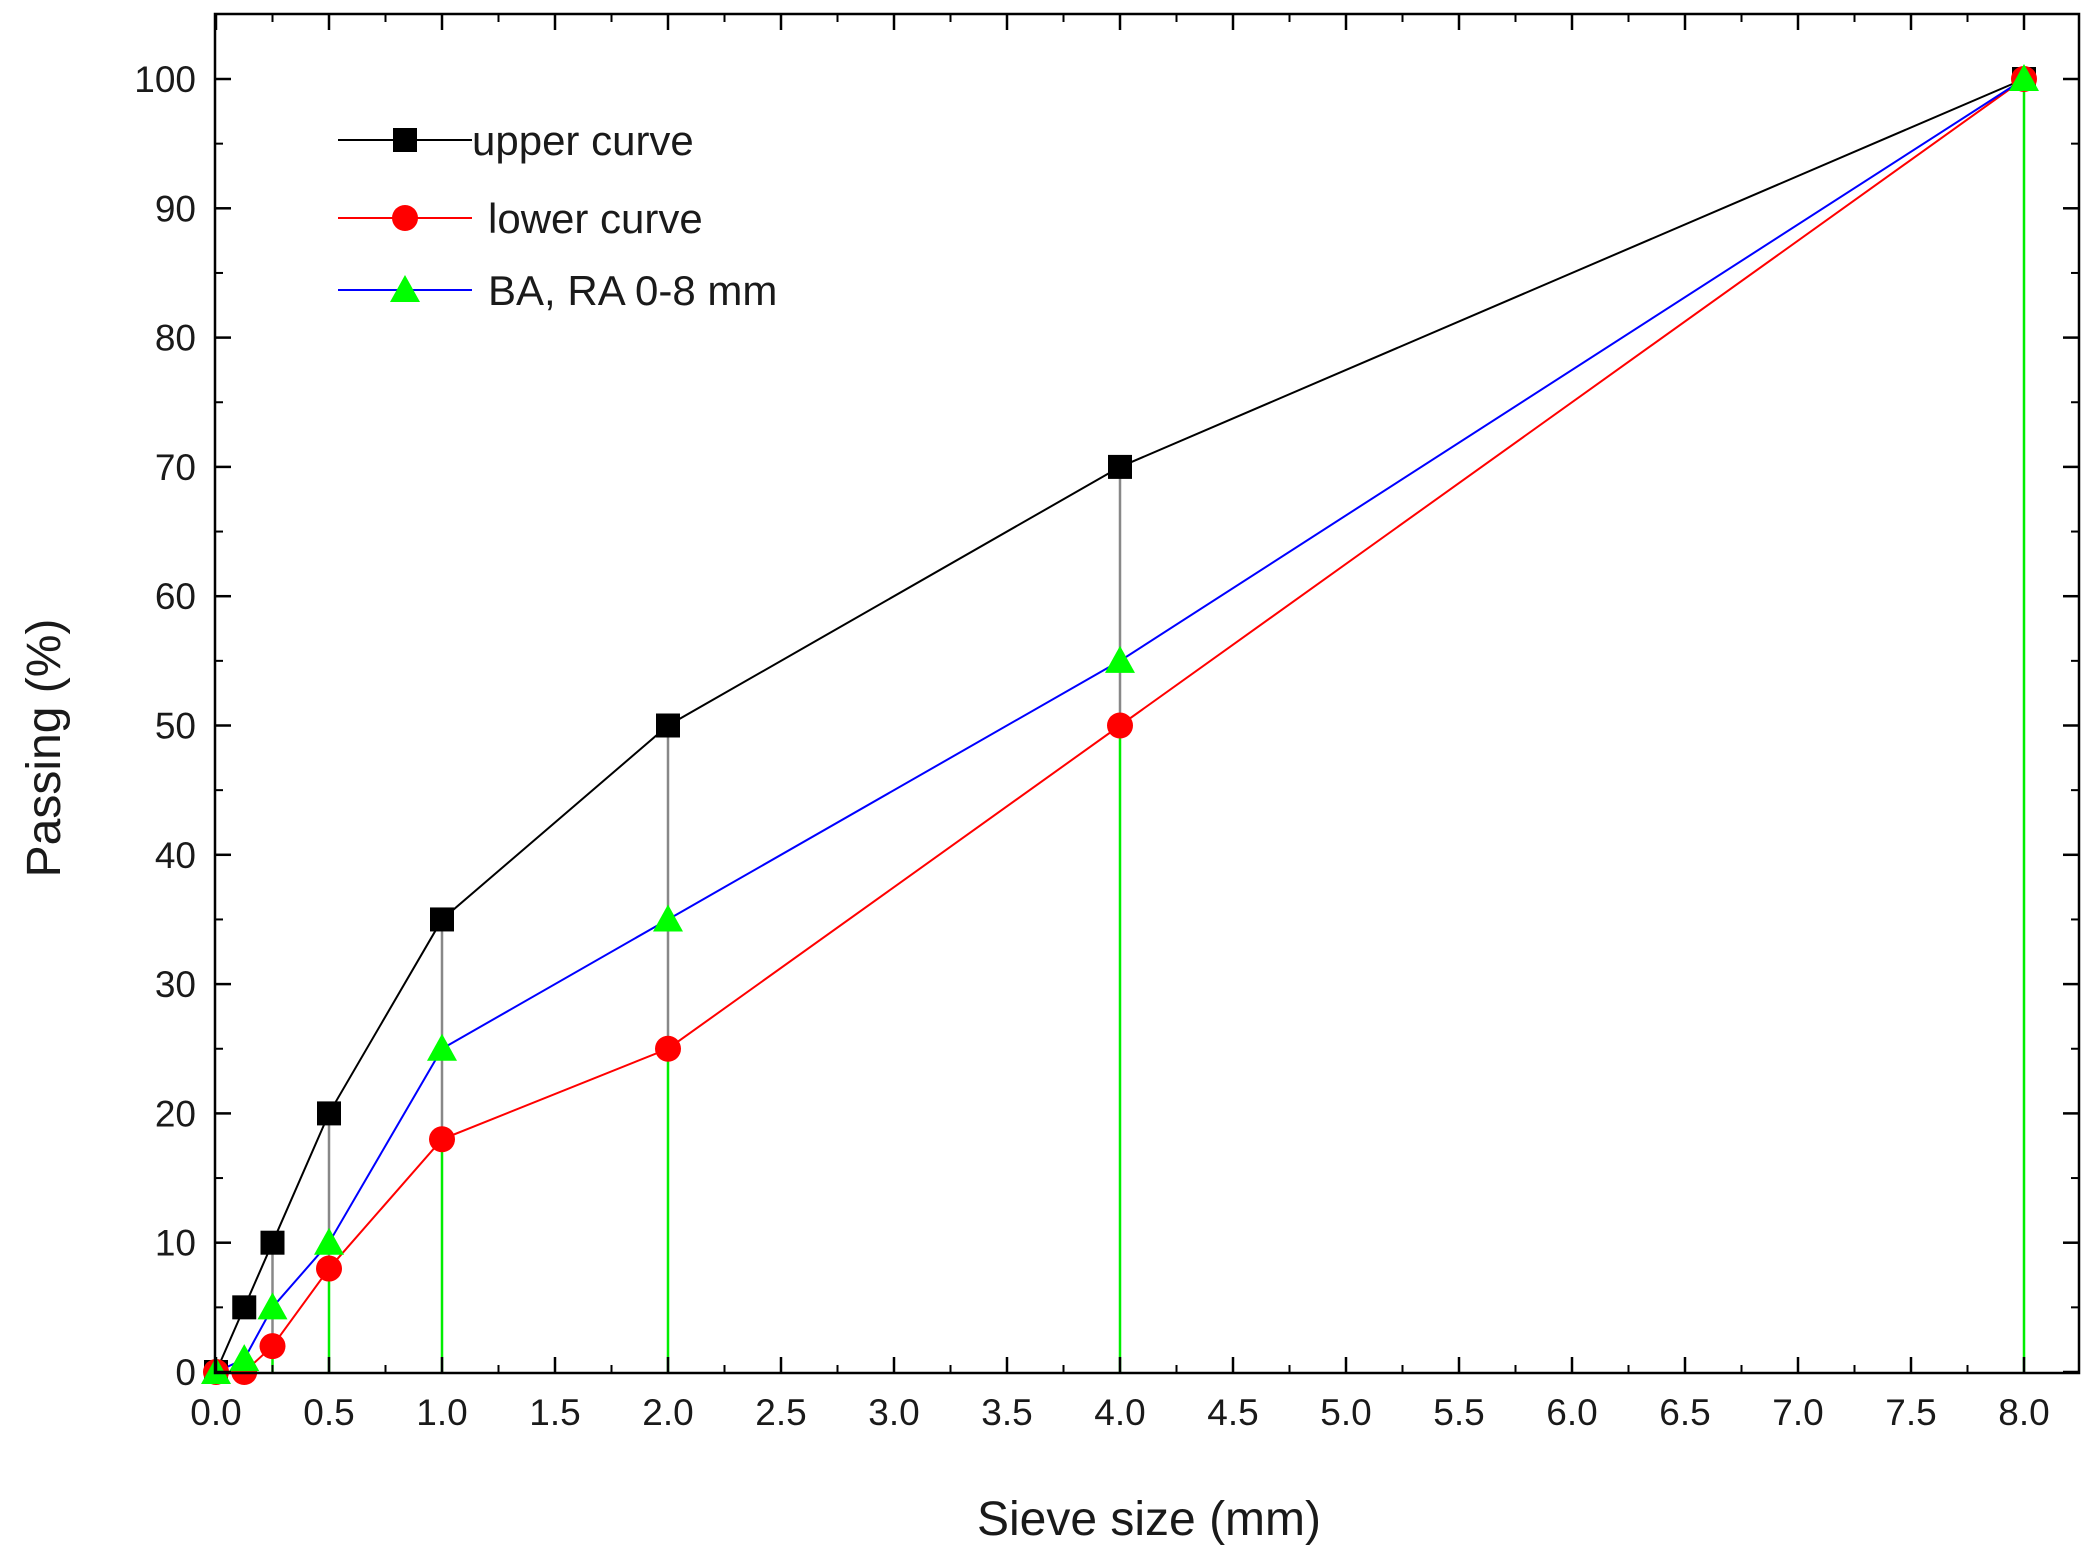 The height and width of the screenshot is (1554, 2092). I want to click on legend-label: lower curve, so click(595, 218).